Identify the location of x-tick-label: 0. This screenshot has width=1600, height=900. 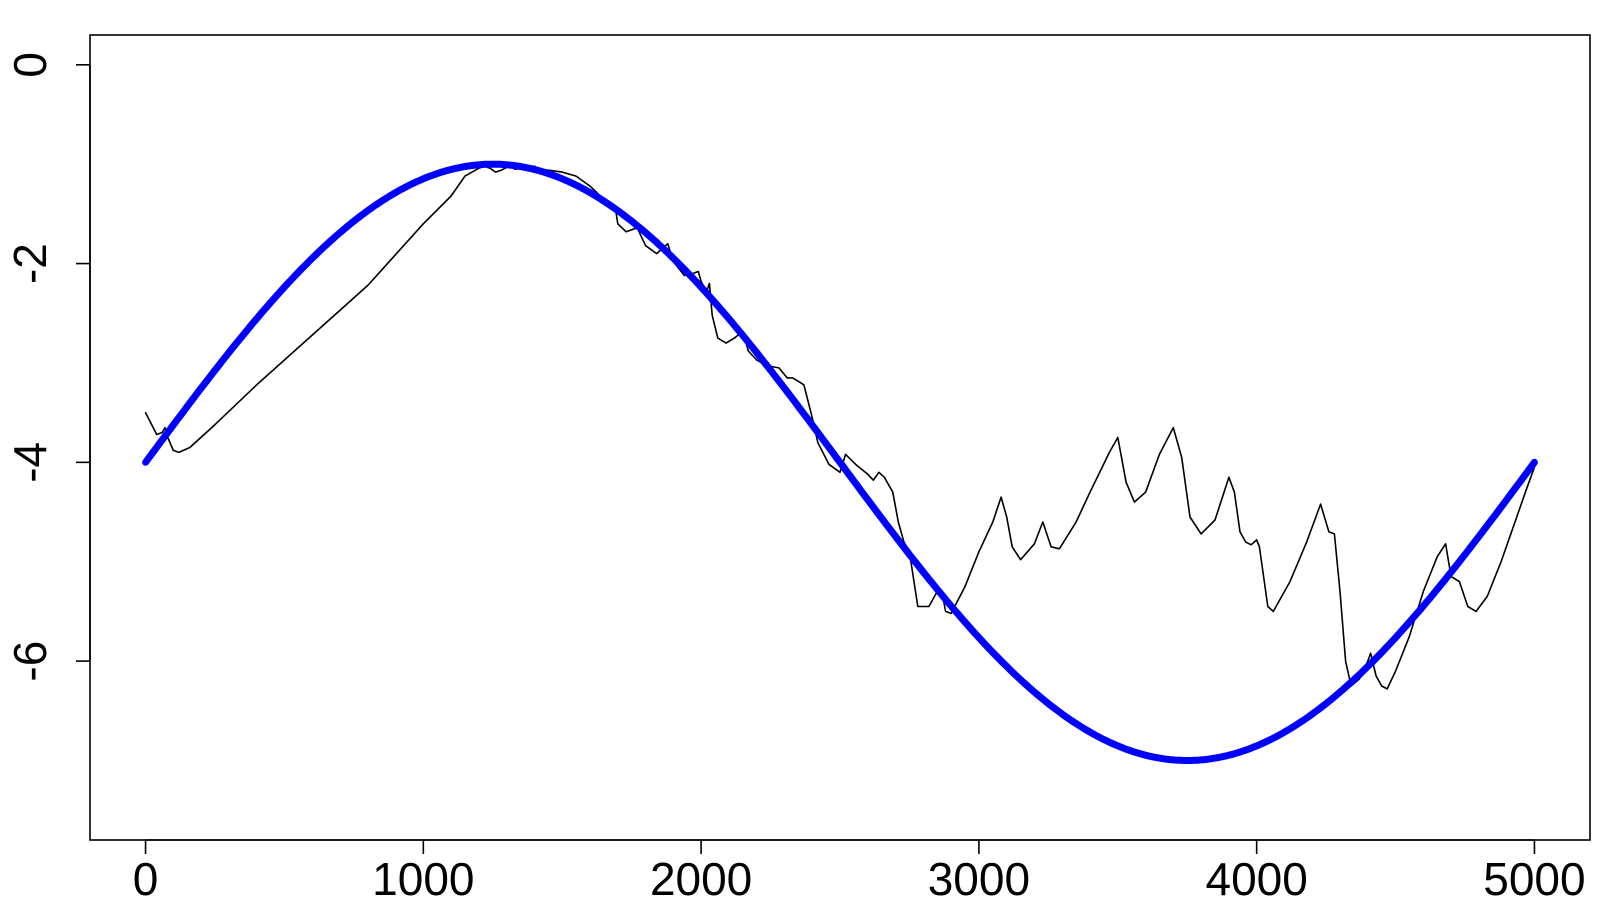
(146, 876).